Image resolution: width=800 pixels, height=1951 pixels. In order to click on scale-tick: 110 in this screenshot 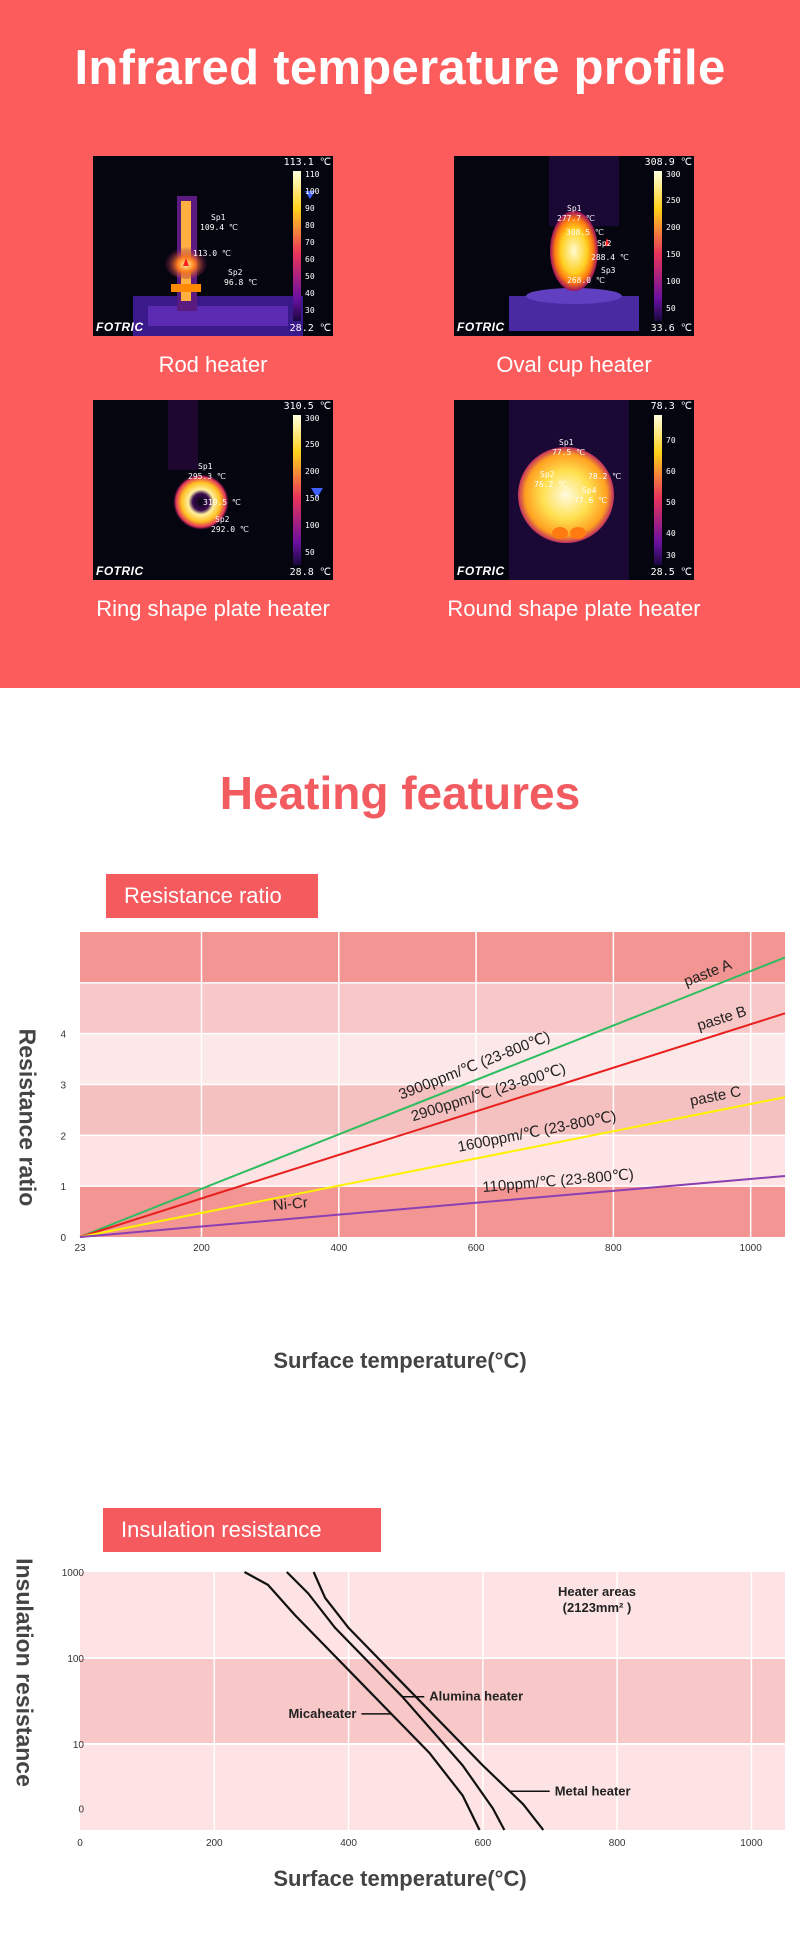, I will do `click(312, 174)`.